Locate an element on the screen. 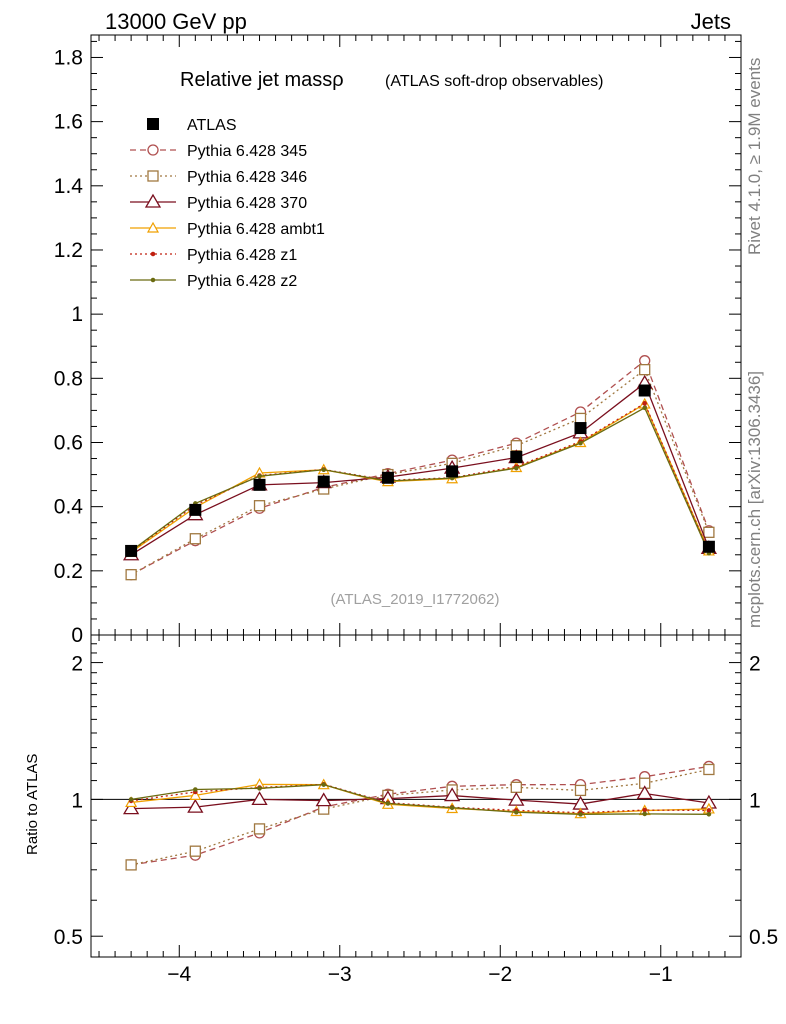 This screenshot has height=1024, width=786. legend-item-pythia-6-428-370: Pythia 6.428 370 is located at coordinates (218, 202).